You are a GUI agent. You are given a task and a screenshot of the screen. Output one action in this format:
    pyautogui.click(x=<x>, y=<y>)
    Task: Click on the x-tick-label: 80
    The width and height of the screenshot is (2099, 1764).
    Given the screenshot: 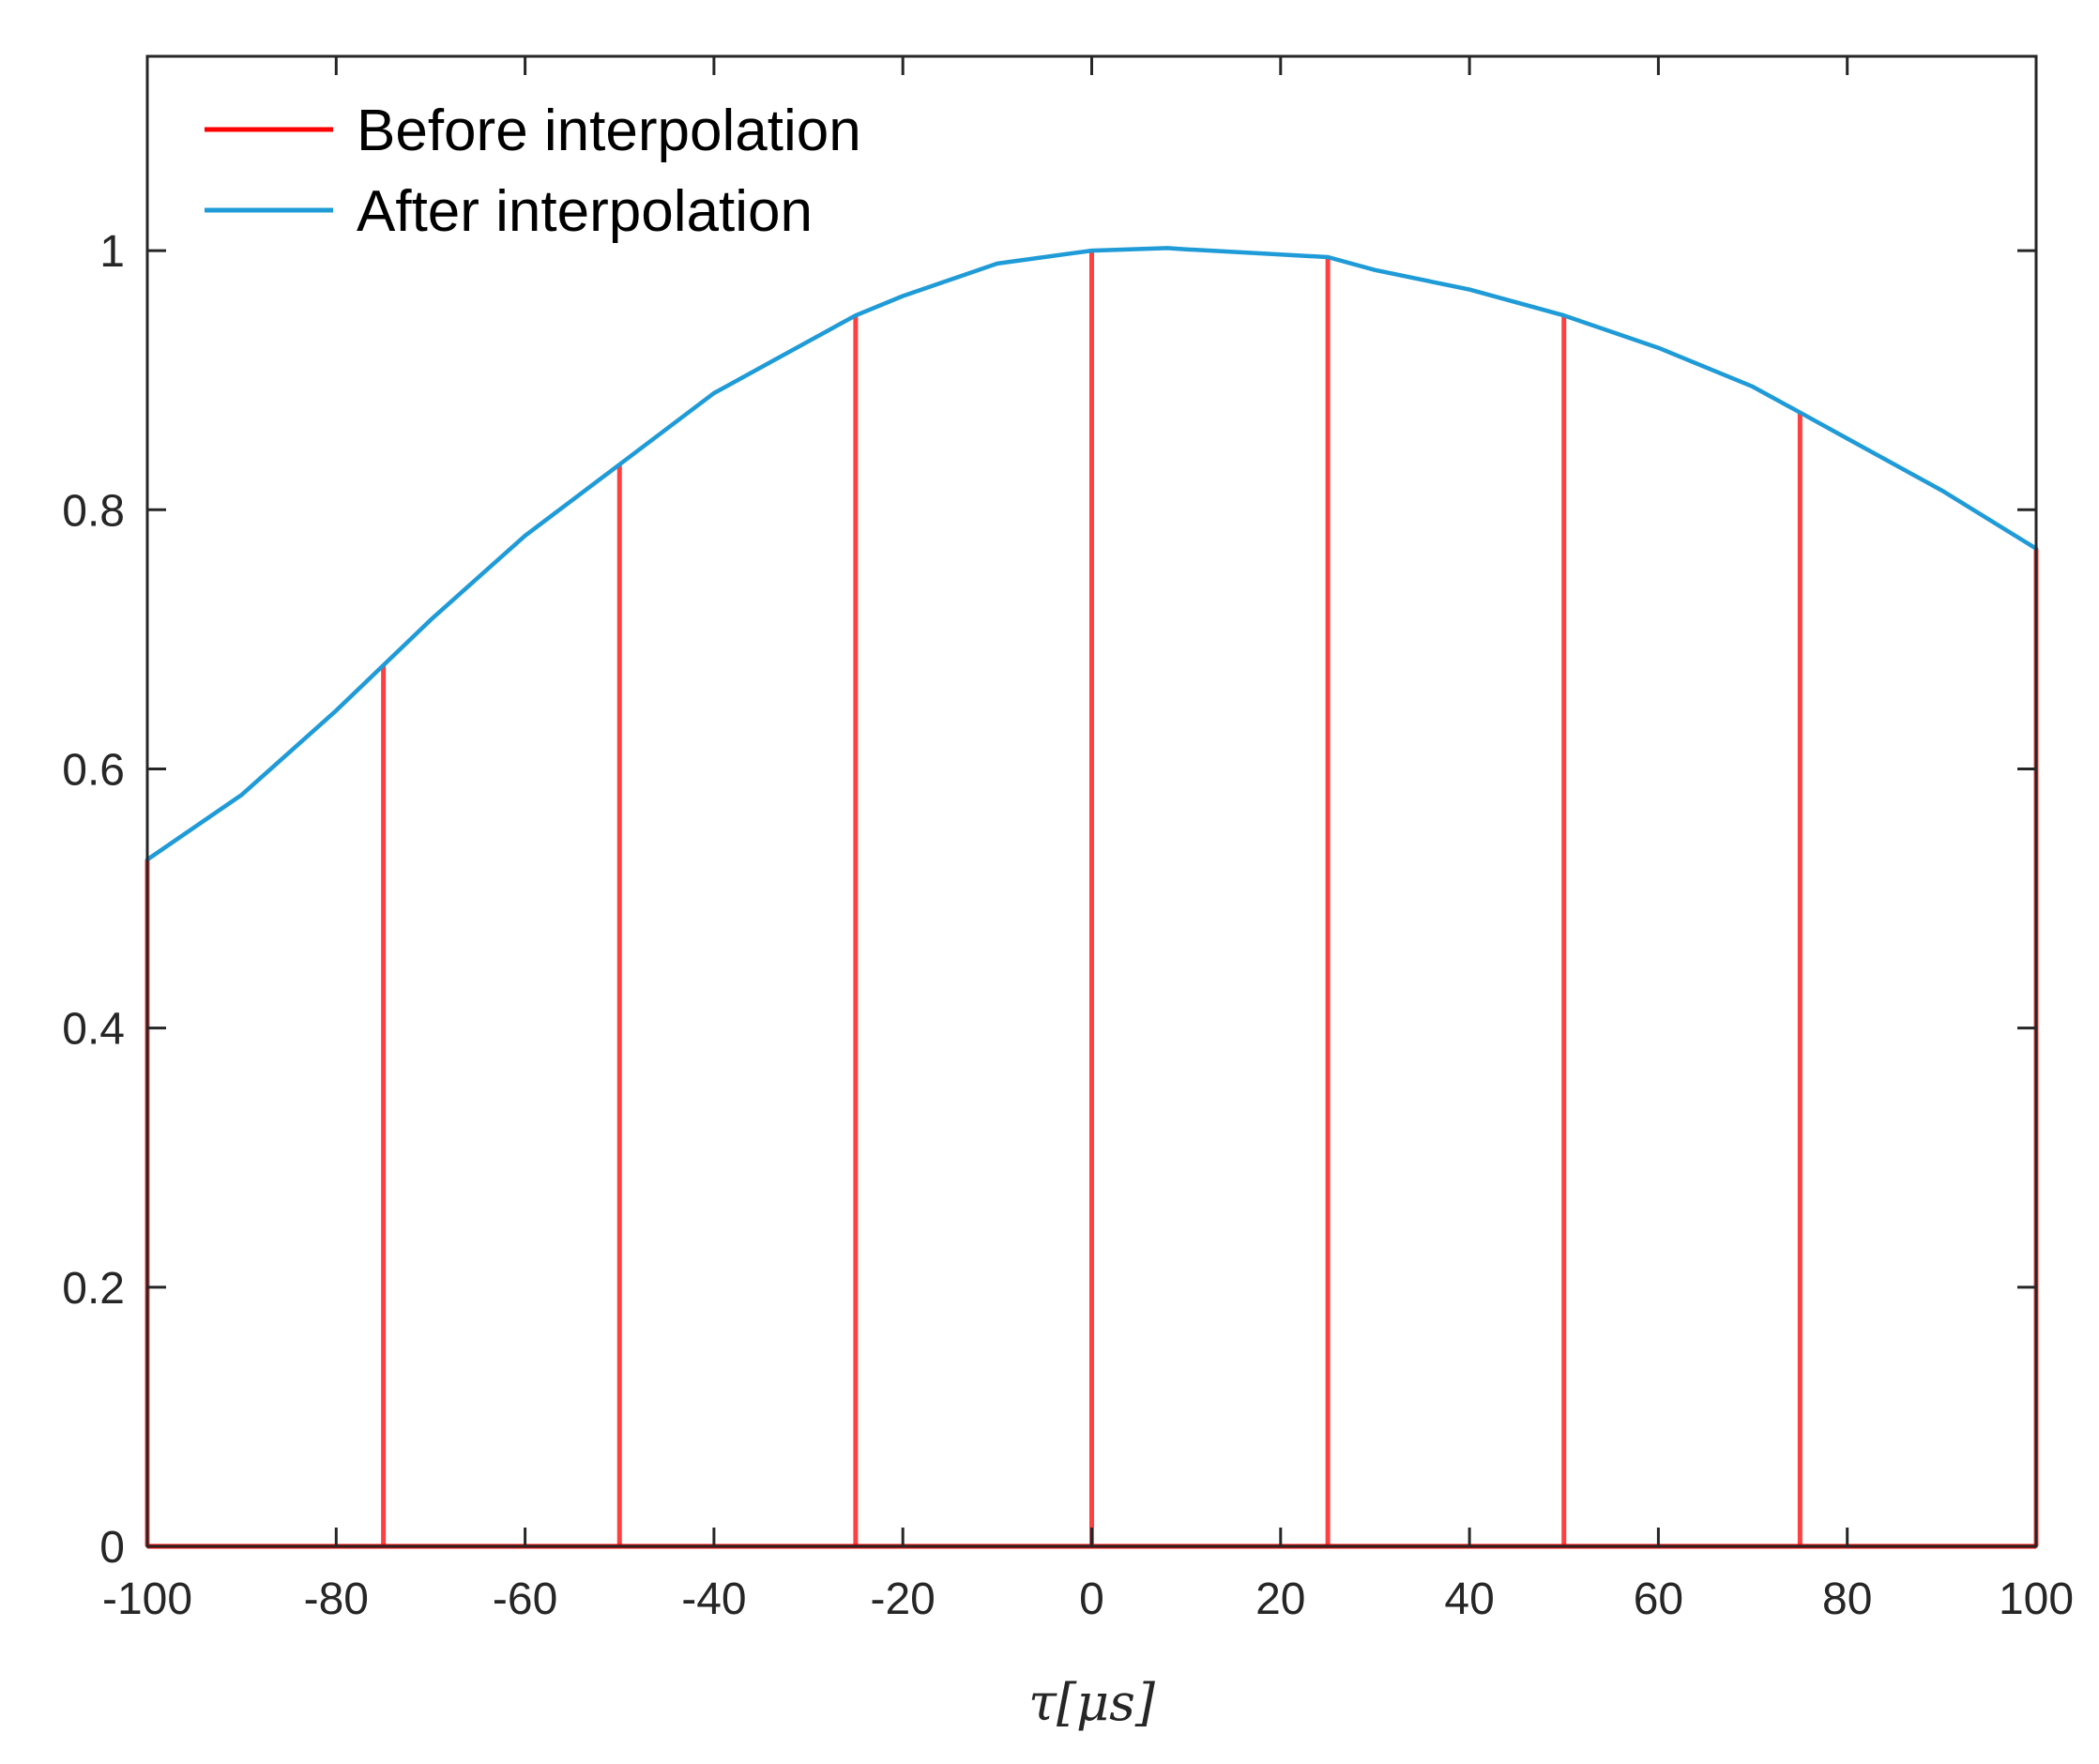 What is the action you would take?
    pyautogui.click(x=1847, y=1599)
    